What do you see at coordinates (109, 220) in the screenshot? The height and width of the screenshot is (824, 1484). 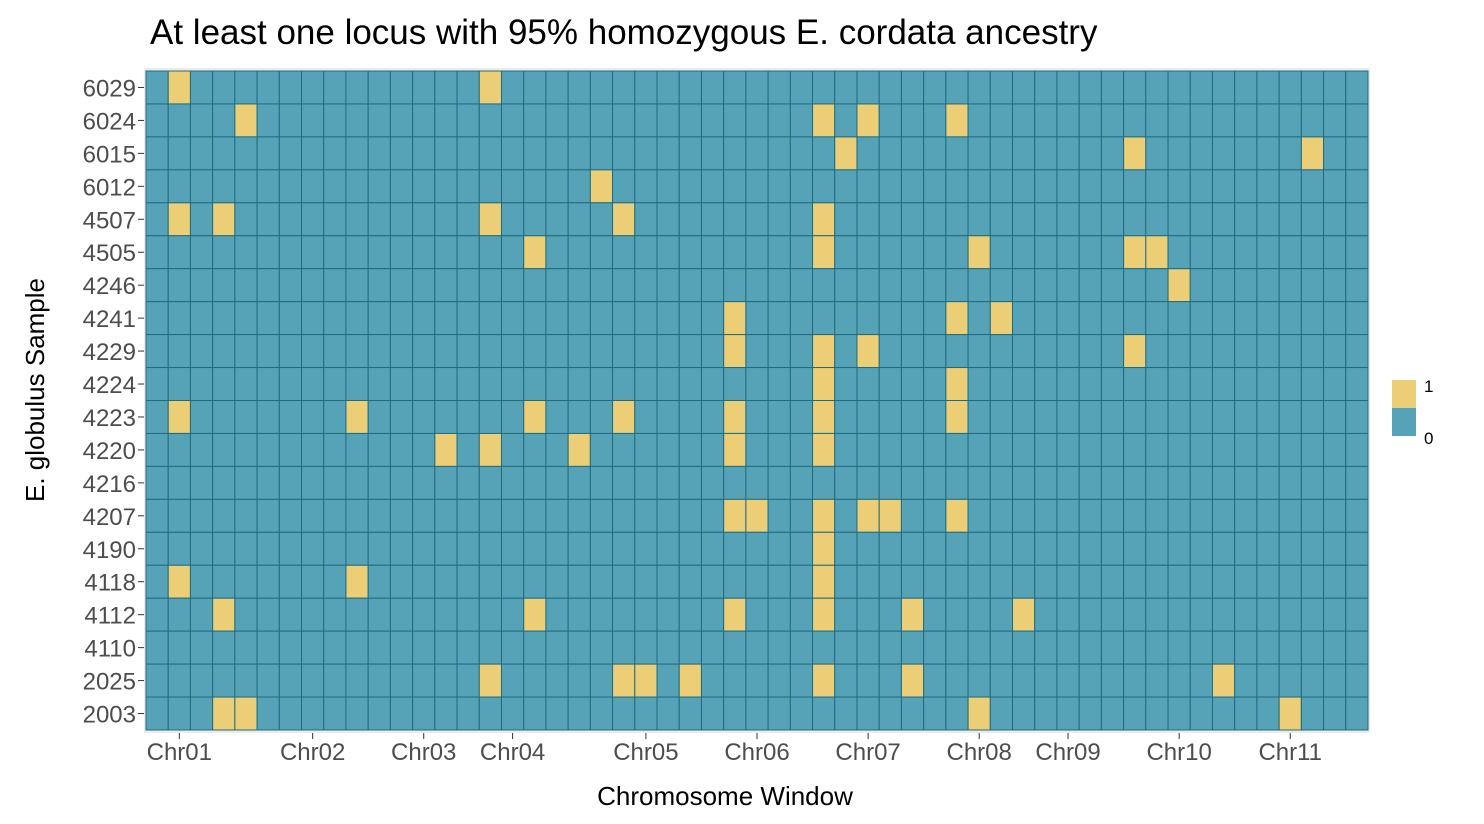 I see `y-tick-label: 4507` at bounding box center [109, 220].